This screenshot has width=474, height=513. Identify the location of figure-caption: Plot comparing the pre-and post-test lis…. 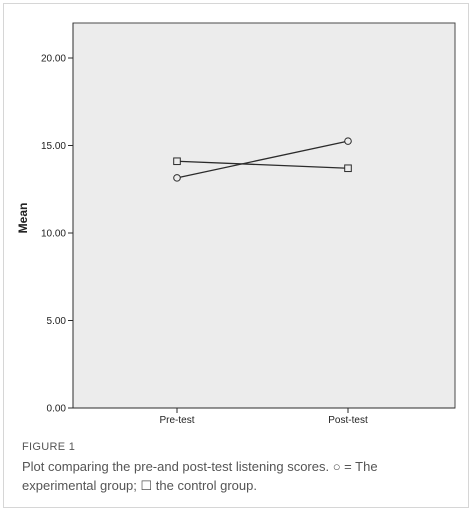
(200, 476).